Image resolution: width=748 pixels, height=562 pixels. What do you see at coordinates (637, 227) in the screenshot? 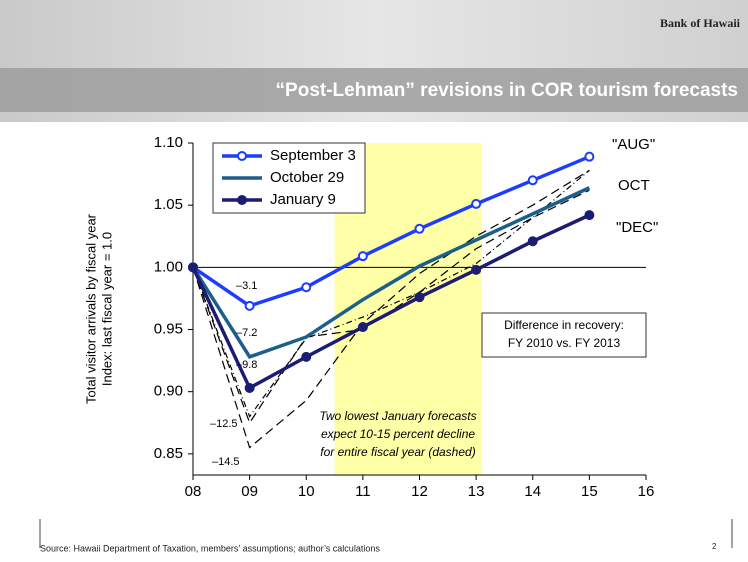
I see `annotation: "DEC"` at bounding box center [637, 227].